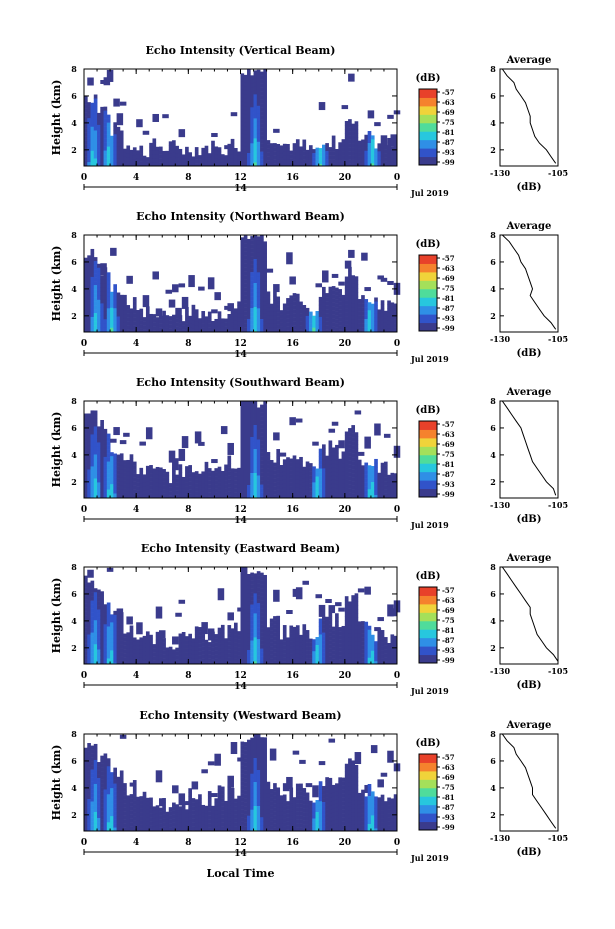 The width and height of the screenshot is (615, 929). I want to click on average-title: Average, so click(529, 558).